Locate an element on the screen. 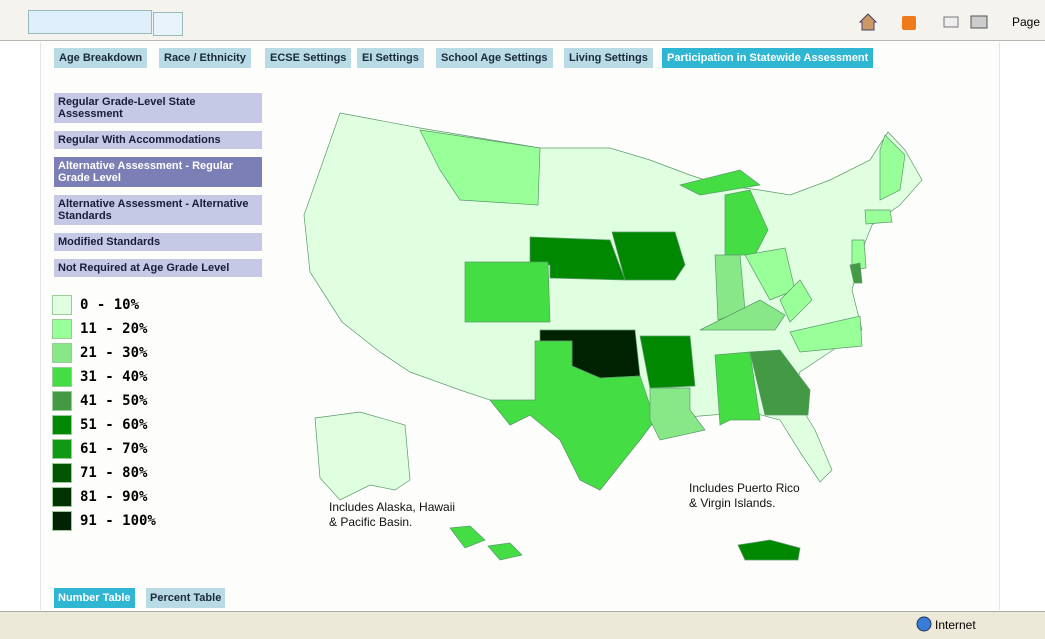 Image resolution: width=1045 pixels, height=639 pixels. menu-item: Not Required at Age Grade Level is located at coordinates (158, 268).